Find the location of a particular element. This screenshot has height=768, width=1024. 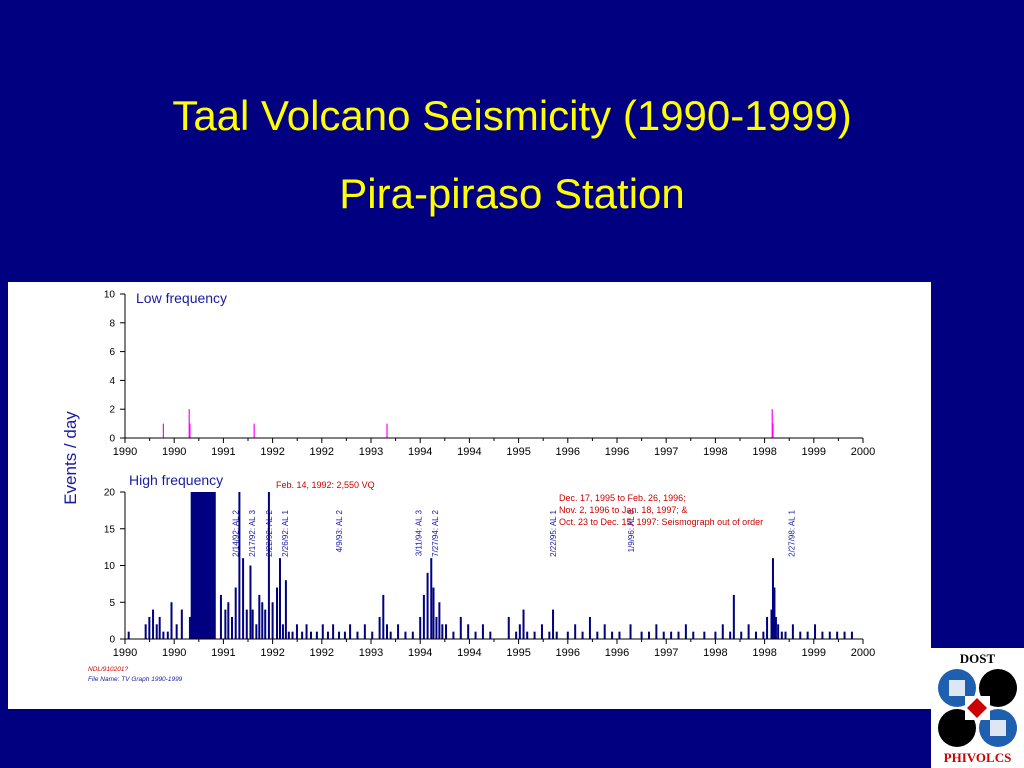

y-tick-label: 4 is located at coordinates (112, 381).